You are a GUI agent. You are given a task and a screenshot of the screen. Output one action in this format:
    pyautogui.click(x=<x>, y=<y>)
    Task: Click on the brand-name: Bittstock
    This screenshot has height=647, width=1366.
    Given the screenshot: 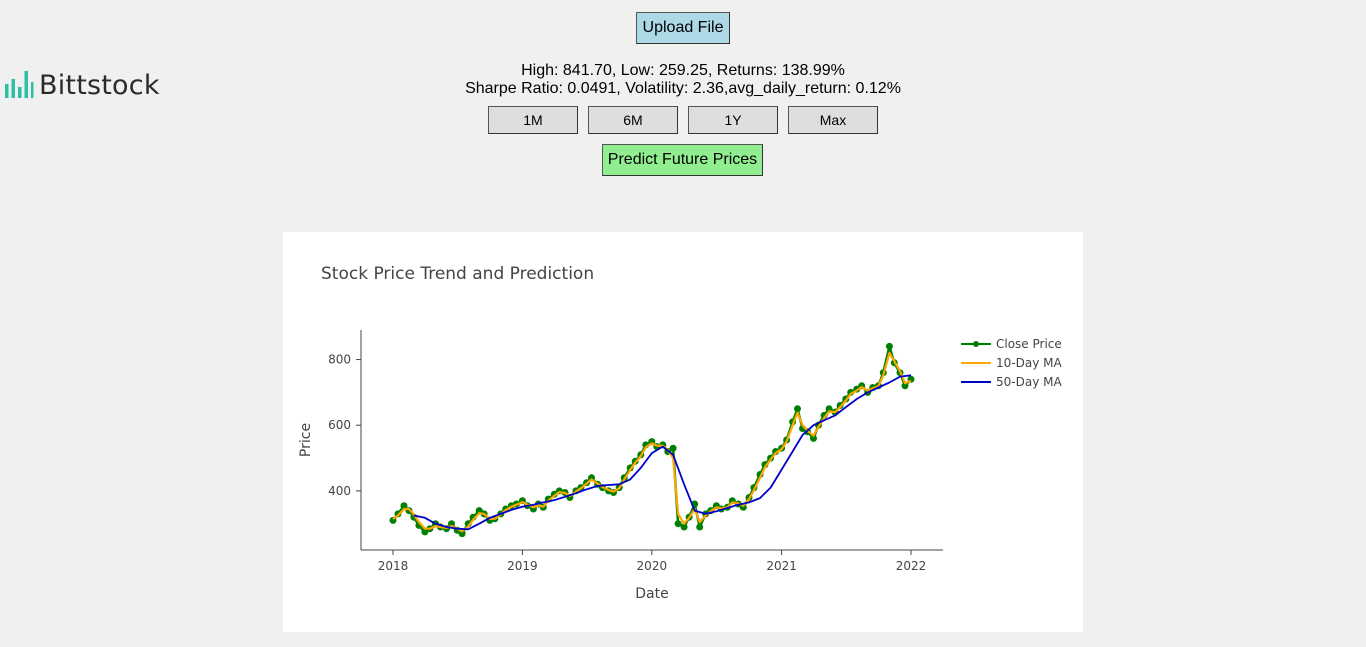 What is the action you would take?
    pyautogui.click(x=99, y=85)
    